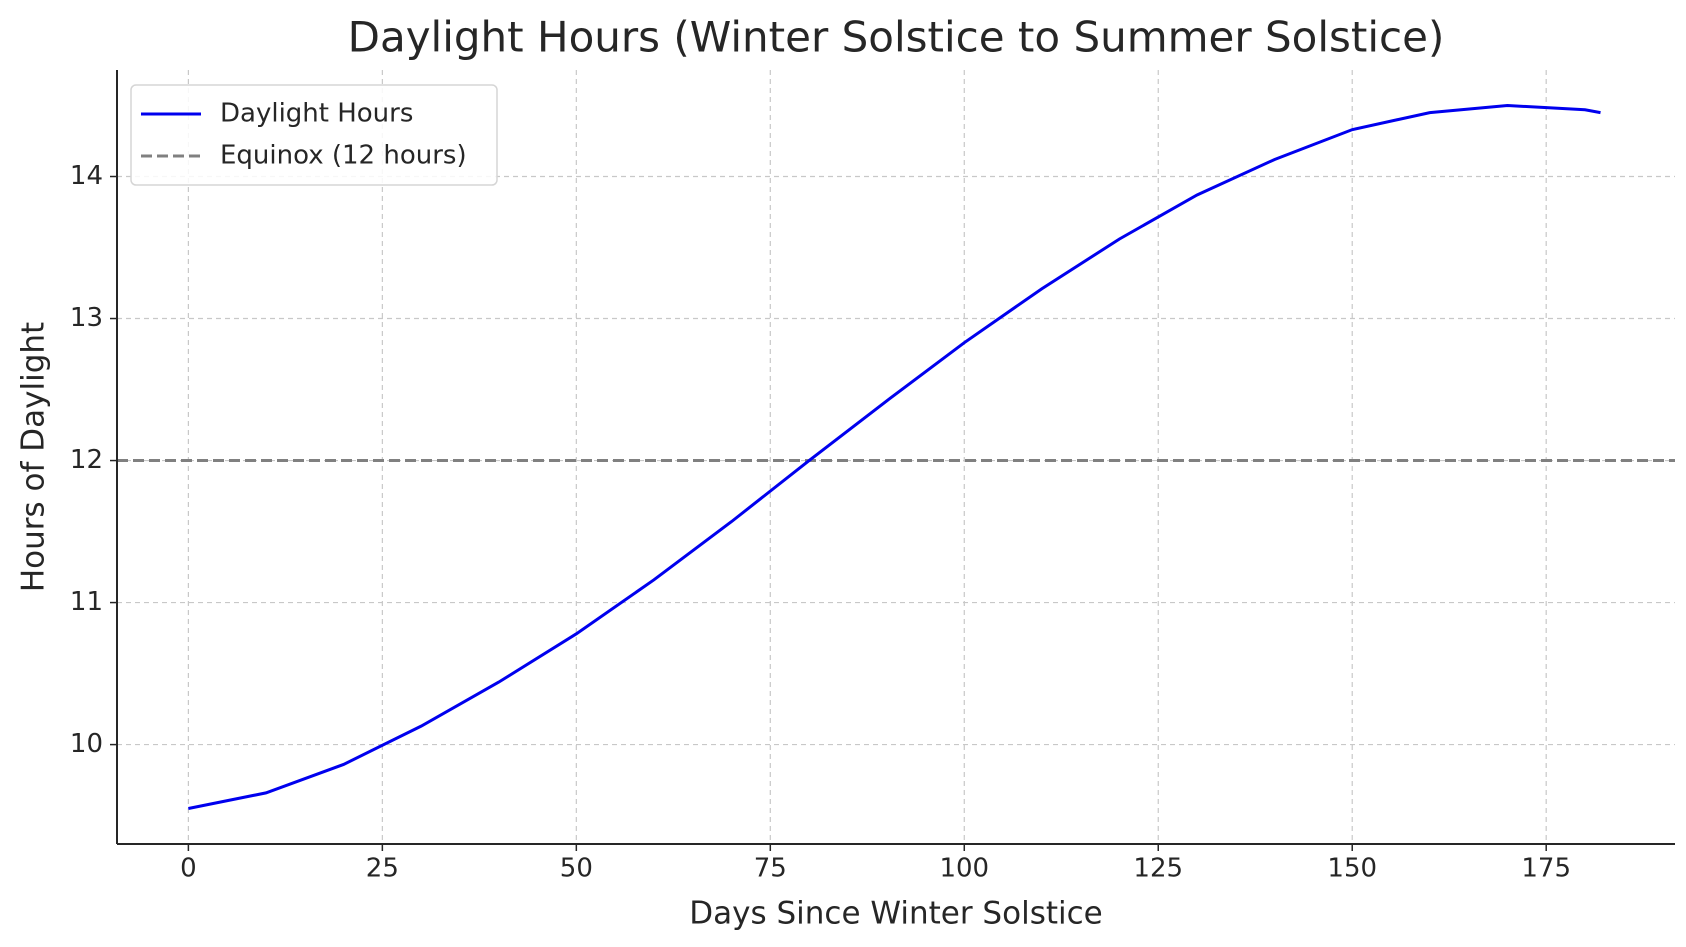  What do you see at coordinates (86, 744) in the screenshot?
I see `y-tick-label: 10` at bounding box center [86, 744].